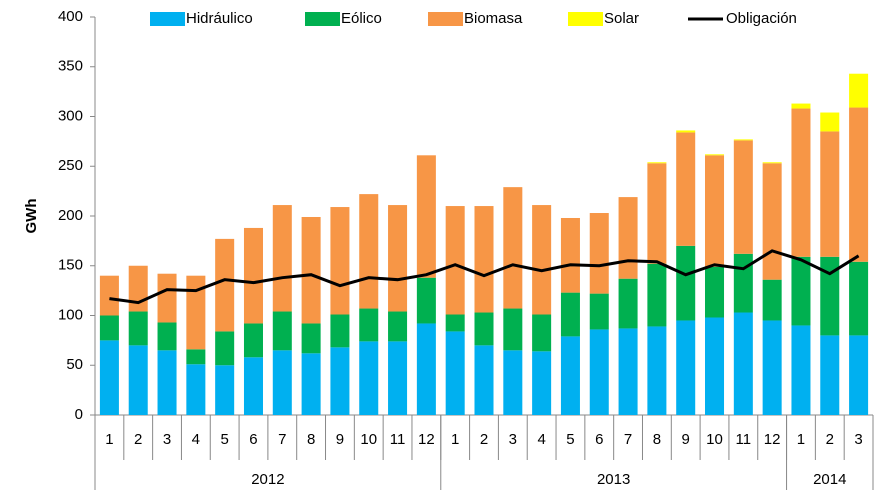 Image resolution: width=878 pixels, height=496 pixels. I want to click on legend-label: Obligación, so click(761, 18).